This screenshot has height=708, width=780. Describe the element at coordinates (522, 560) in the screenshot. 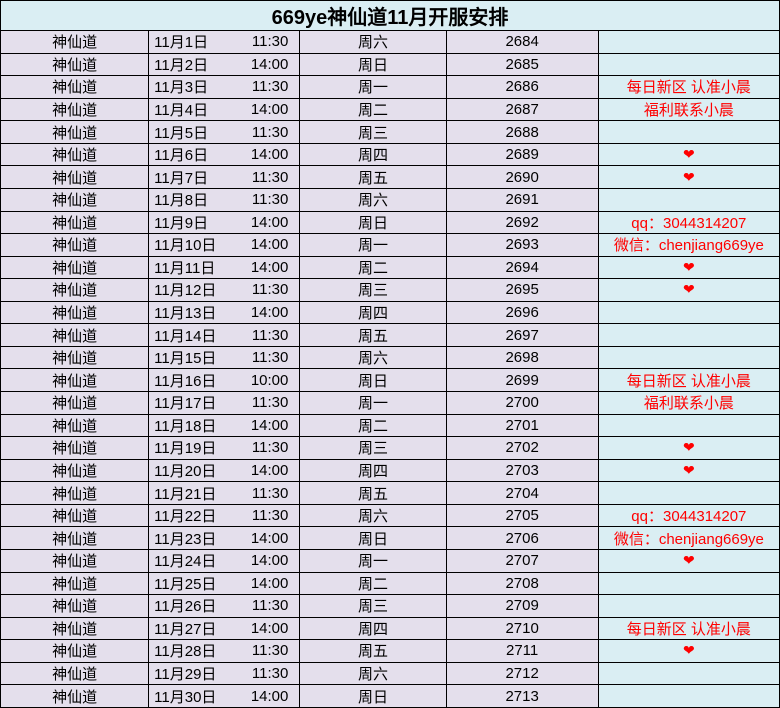

I see `server-number-cell: 2707` at that location.